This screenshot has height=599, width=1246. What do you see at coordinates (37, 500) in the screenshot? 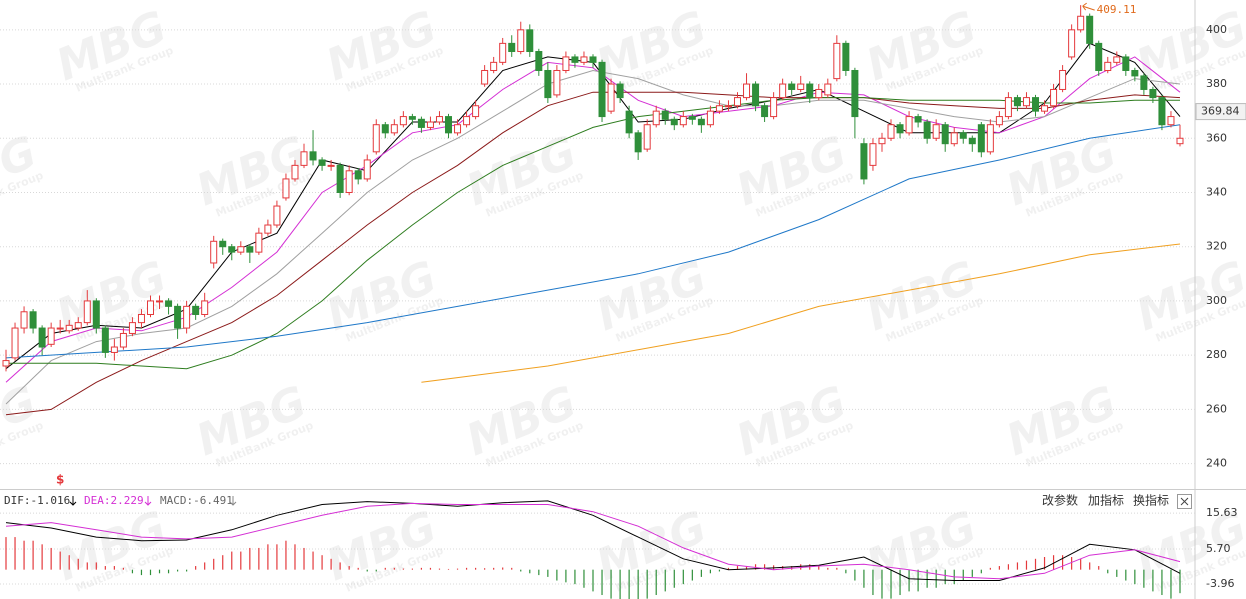
I see `dif-readout: DIF:-1.016` at bounding box center [37, 500].